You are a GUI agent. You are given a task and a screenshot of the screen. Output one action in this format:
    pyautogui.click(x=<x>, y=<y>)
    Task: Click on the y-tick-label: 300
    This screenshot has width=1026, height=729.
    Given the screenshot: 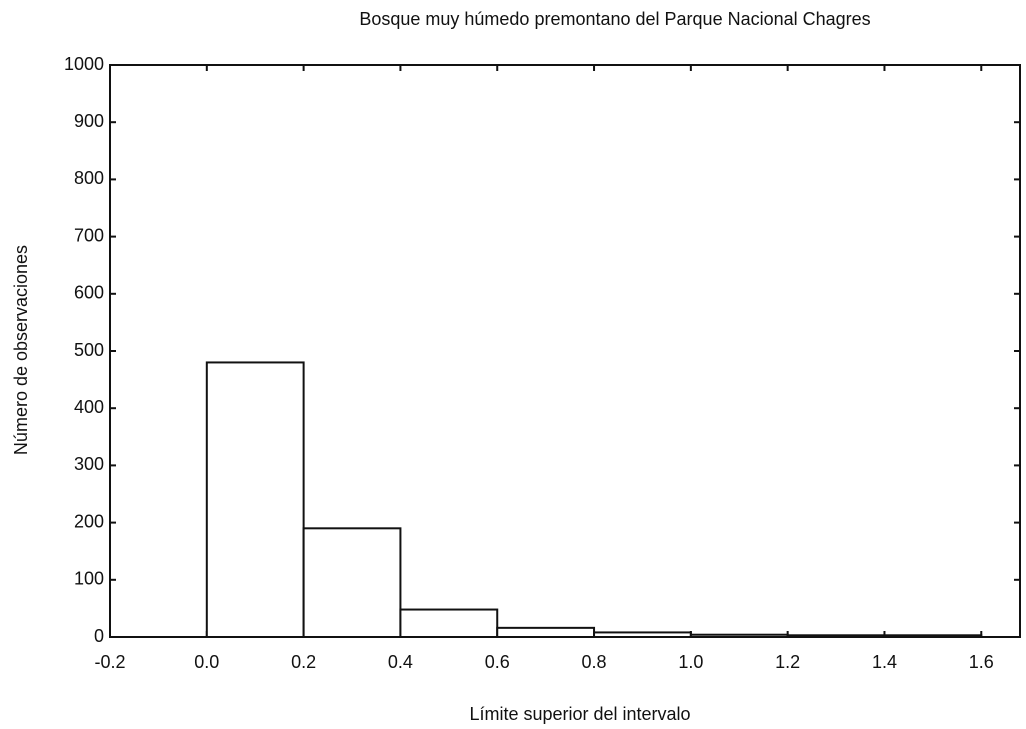 What is the action you would take?
    pyautogui.click(x=89, y=464)
    